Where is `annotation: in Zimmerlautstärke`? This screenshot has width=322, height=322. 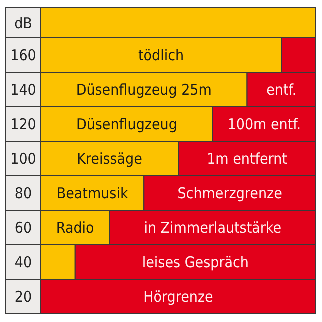
annotation: in Zimmerlautstärke is located at coordinates (213, 228).